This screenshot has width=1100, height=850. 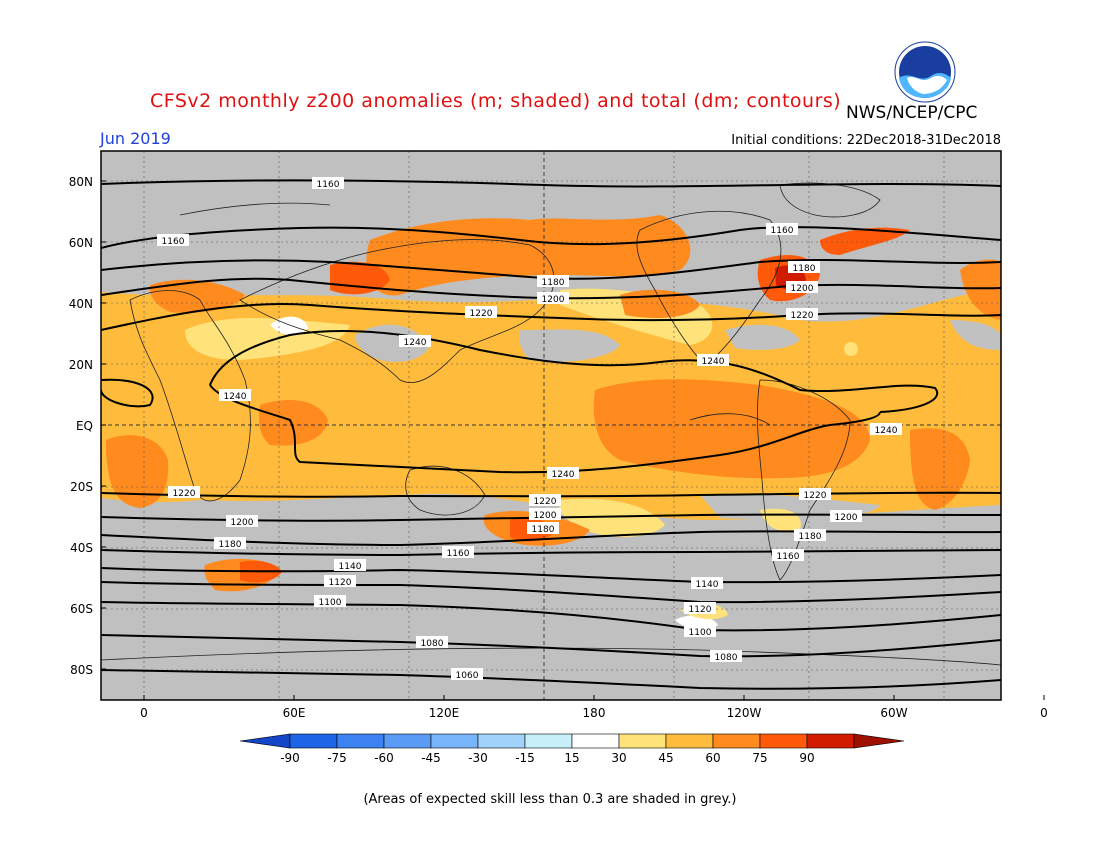 What do you see at coordinates (81, 243) in the screenshot?
I see `lat-tick-label: 60N` at bounding box center [81, 243].